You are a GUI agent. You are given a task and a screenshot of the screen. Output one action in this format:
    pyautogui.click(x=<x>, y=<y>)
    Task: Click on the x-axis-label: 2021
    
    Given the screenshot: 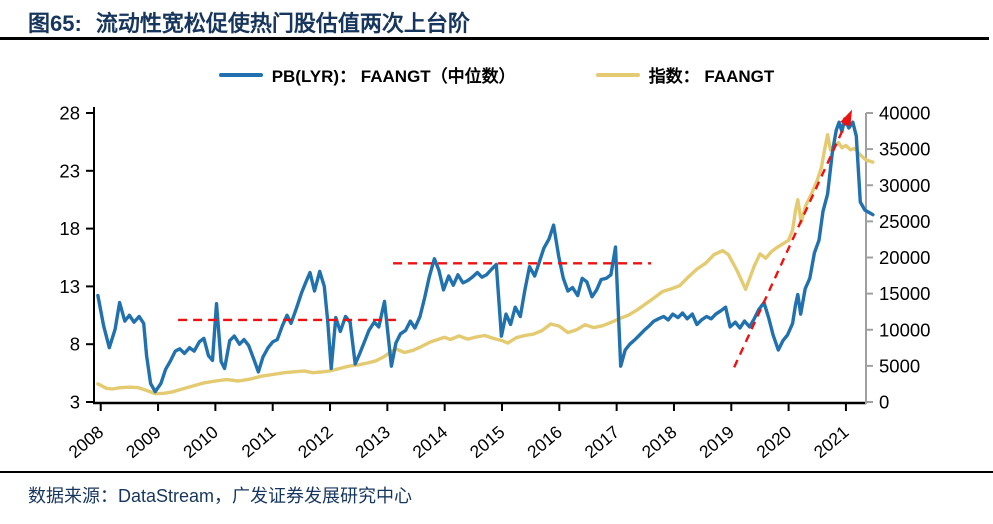 What is the action you would take?
    pyautogui.click(x=831, y=442)
    